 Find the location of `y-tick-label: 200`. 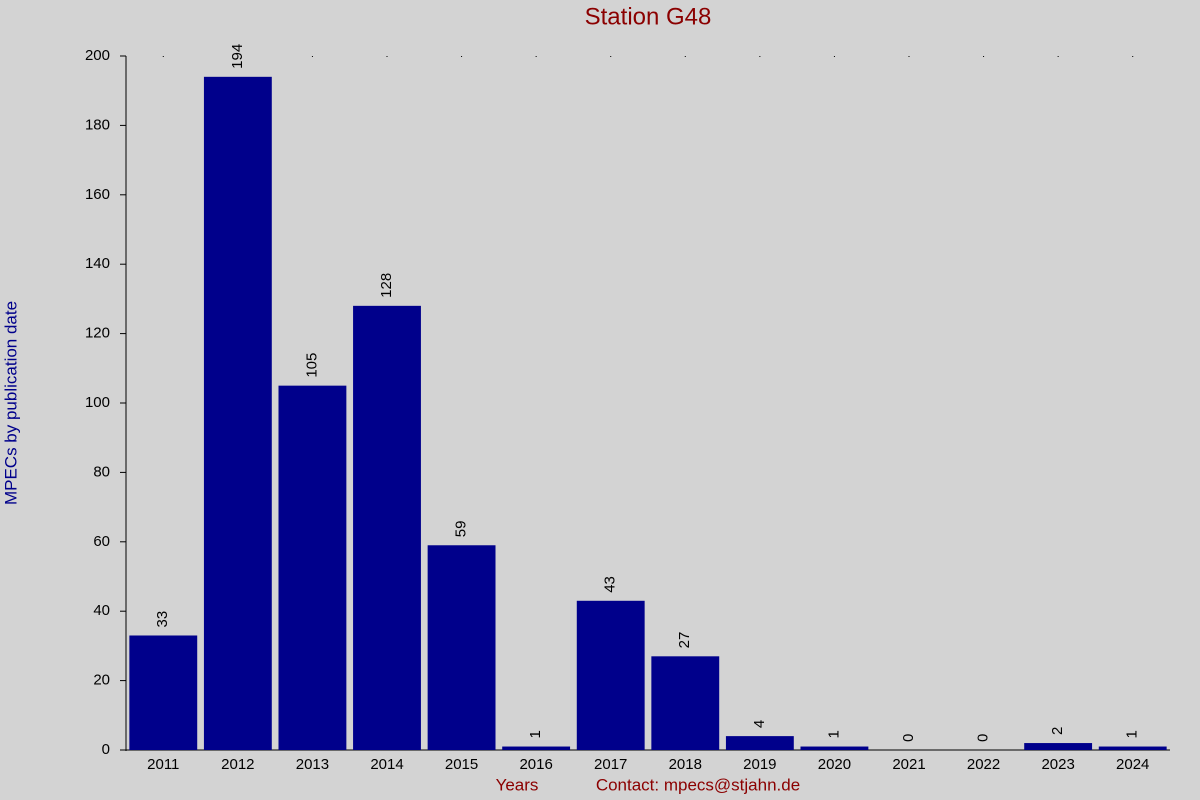

y-tick-label: 200 is located at coordinates (97, 55).